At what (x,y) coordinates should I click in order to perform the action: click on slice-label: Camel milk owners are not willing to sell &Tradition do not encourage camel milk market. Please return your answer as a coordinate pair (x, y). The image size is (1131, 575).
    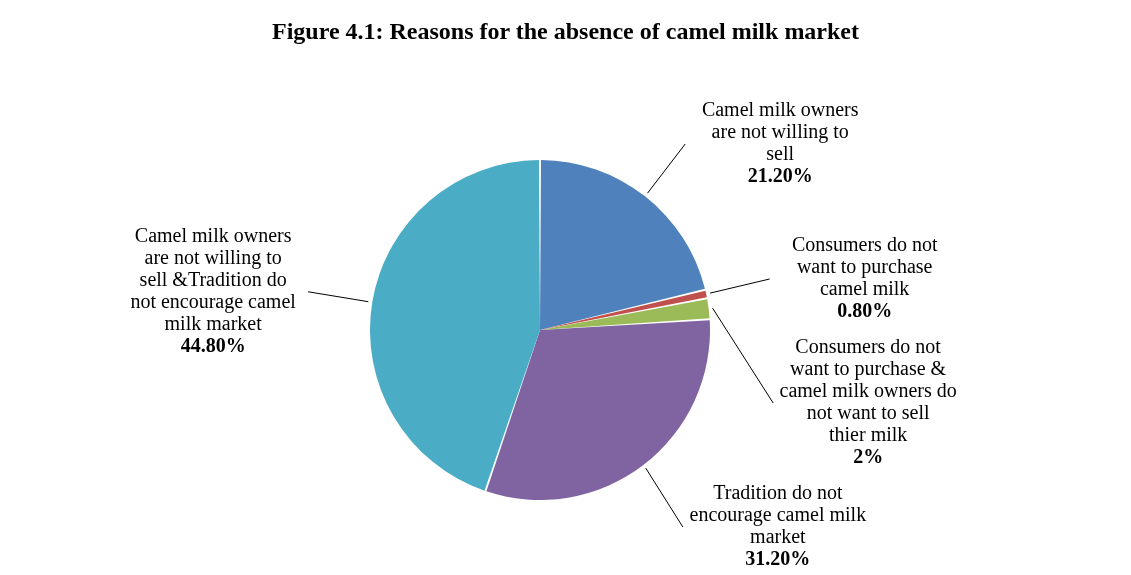
    Looking at the image, I should click on (213, 278).